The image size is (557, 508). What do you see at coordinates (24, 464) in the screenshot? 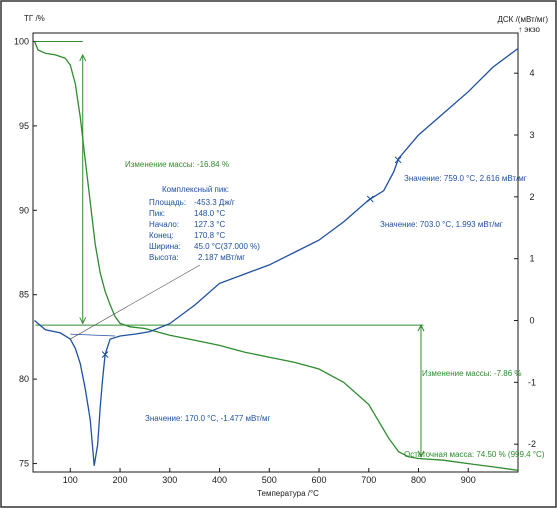
I see `left-tick-label: 75` at bounding box center [24, 464].